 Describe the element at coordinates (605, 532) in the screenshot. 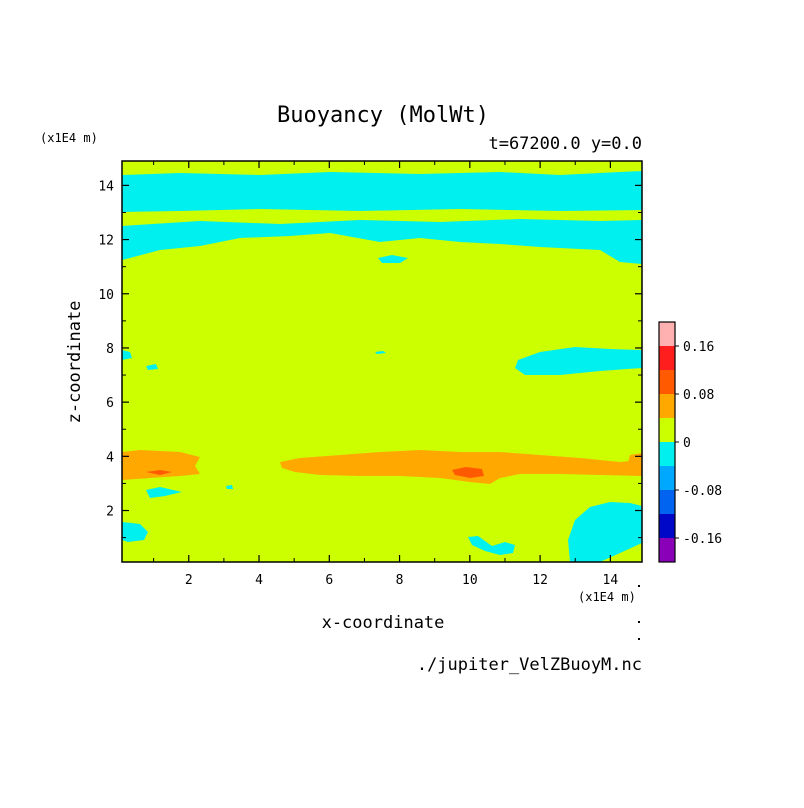

I see `negative-region-bottom-right` at that location.